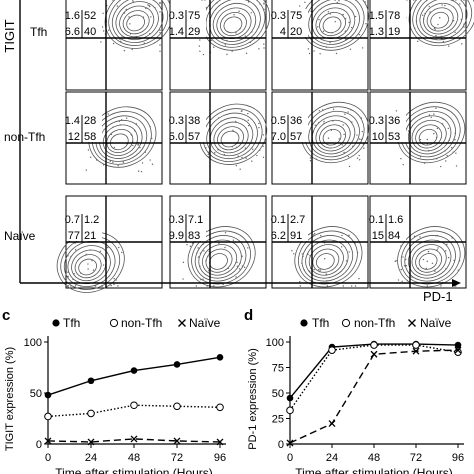 The height and width of the screenshot is (474, 474). What do you see at coordinates (176, 137) in the screenshot?
I see `quadrant-bl-value: 5.0` at bounding box center [176, 137].